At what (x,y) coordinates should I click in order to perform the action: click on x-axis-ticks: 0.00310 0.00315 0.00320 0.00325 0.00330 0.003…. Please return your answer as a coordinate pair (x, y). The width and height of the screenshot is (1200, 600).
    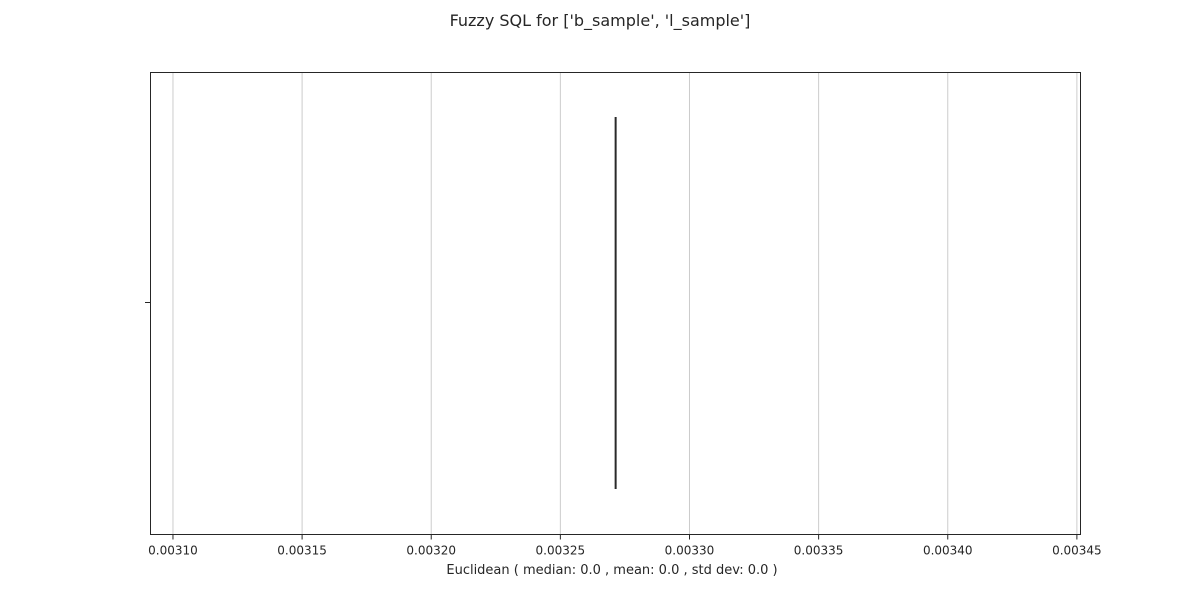
    Looking at the image, I should click on (625, 546).